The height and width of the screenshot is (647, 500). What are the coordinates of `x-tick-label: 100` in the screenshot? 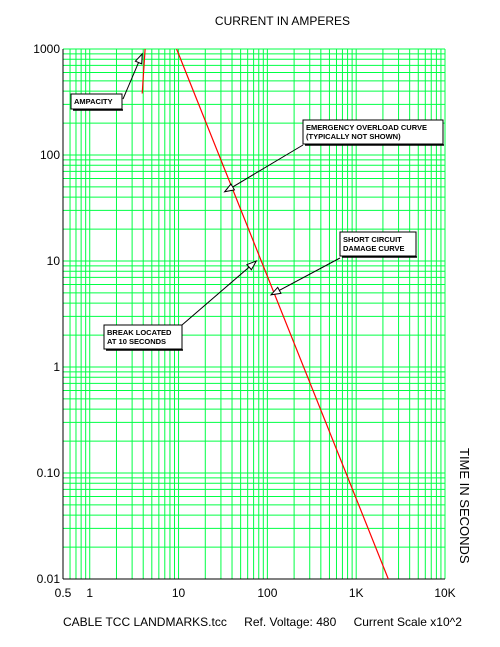 It's located at (267, 593).